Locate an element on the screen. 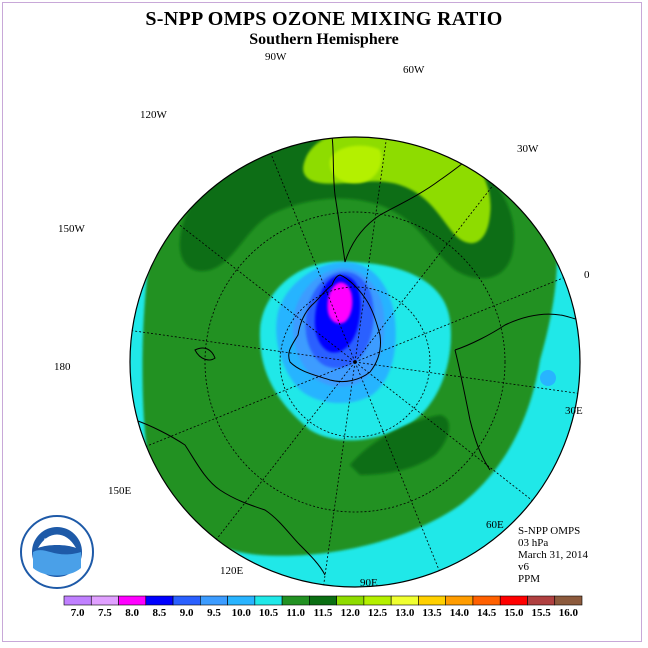  colorbar-tick-label: 13.0 is located at coordinates (405, 613).